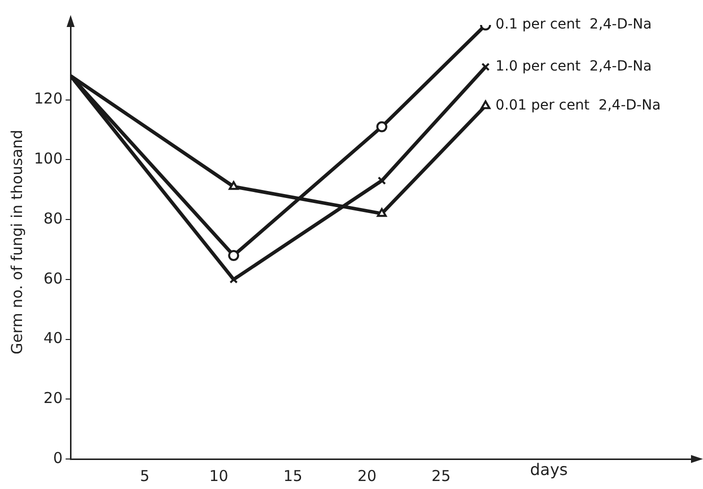 The width and height of the screenshot is (703, 489). What do you see at coordinates (578, 105) in the screenshot?
I see `series-label: 0.01 per cent 2,4-D-Na` at bounding box center [578, 105].